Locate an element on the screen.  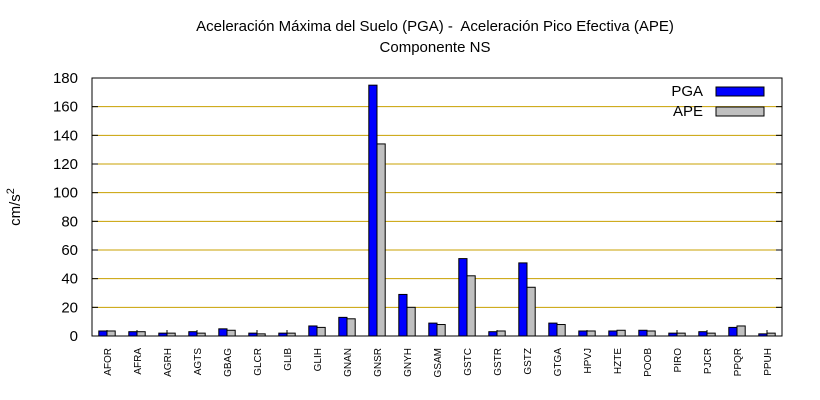
x-tick-label: GBAG is located at coordinates (228, 362).